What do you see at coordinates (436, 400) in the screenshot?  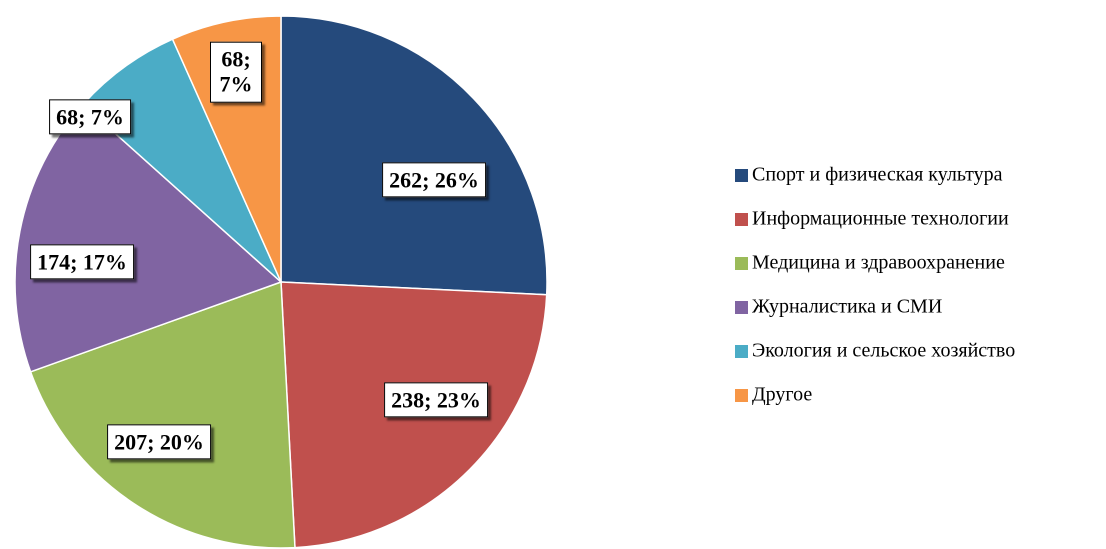 I see `data-label: 238; 23%` at bounding box center [436, 400].